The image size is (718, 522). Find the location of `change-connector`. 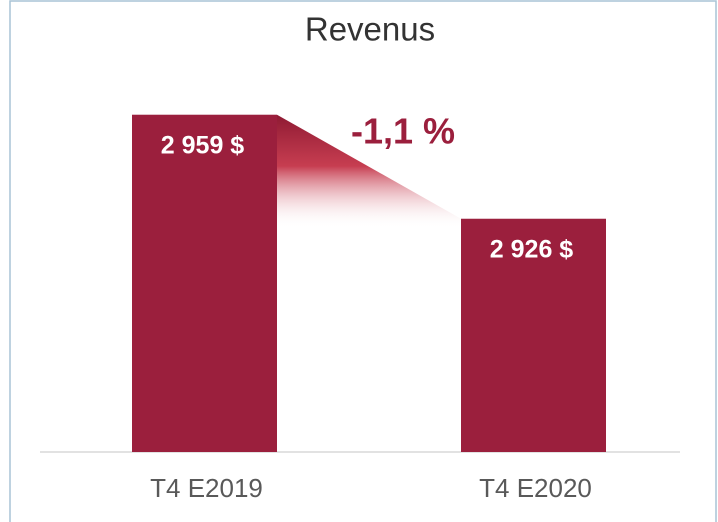

change-connector is located at coordinates (369, 171).